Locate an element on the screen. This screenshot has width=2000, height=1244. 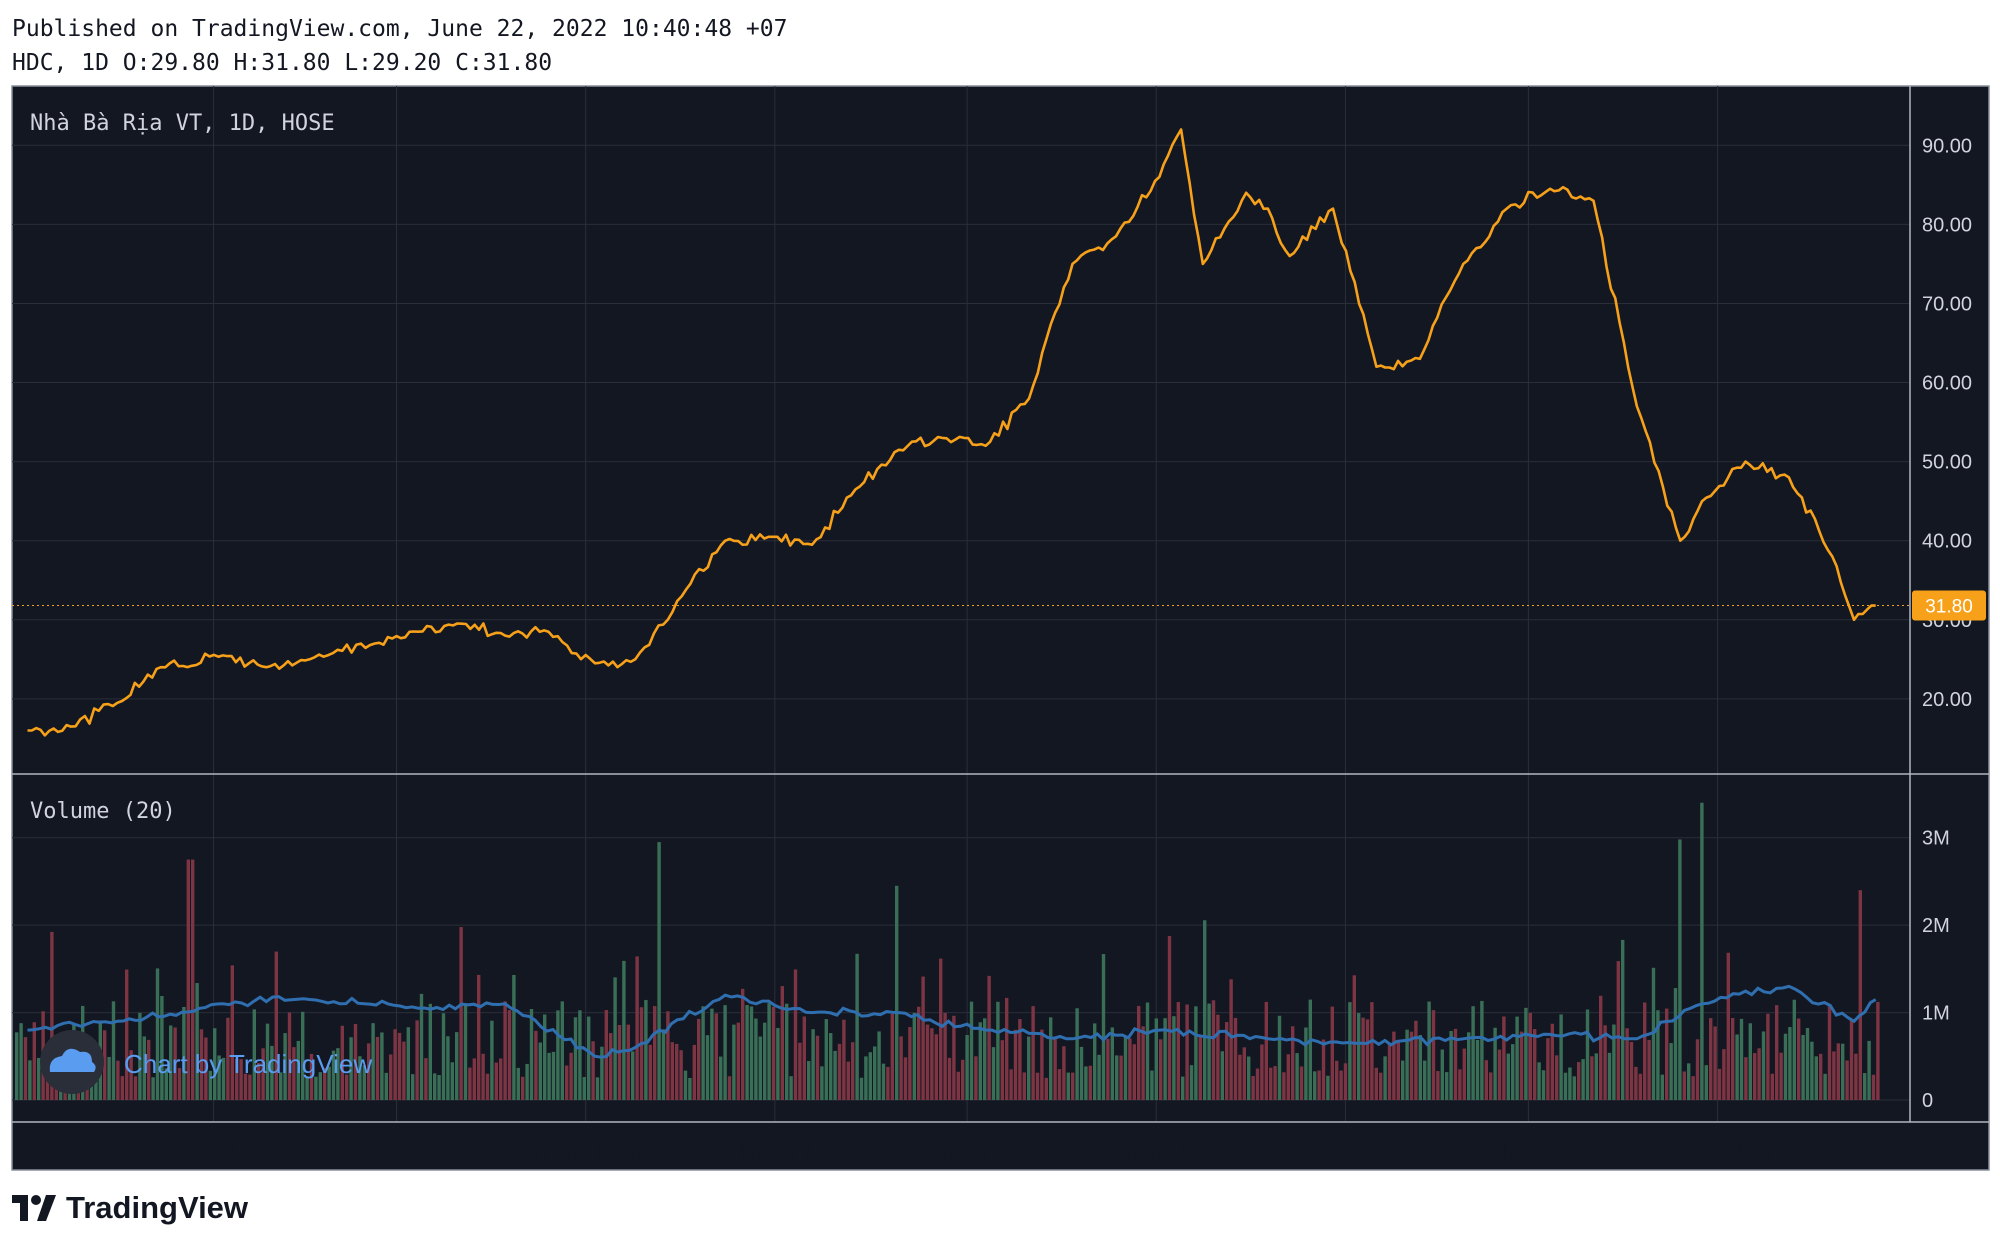
time-tick-label: Tháng Năm is located at coordinates (586, 1151).